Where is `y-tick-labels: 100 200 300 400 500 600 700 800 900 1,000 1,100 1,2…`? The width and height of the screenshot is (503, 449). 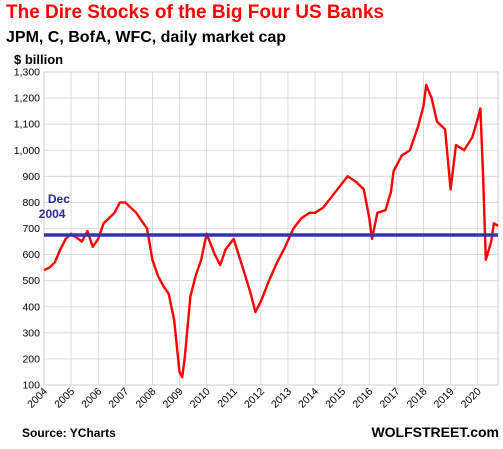 y-tick-labels: 100 200 300 400 500 600 700 800 900 1,000 1,100 1,2… is located at coordinates (27, 229).